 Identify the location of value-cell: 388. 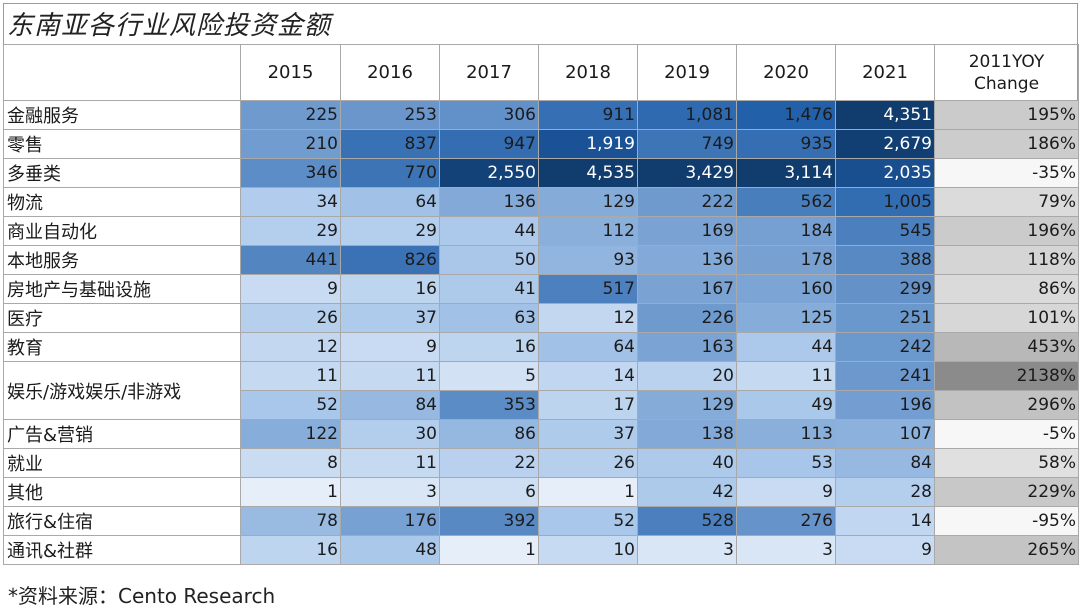
(885, 260).